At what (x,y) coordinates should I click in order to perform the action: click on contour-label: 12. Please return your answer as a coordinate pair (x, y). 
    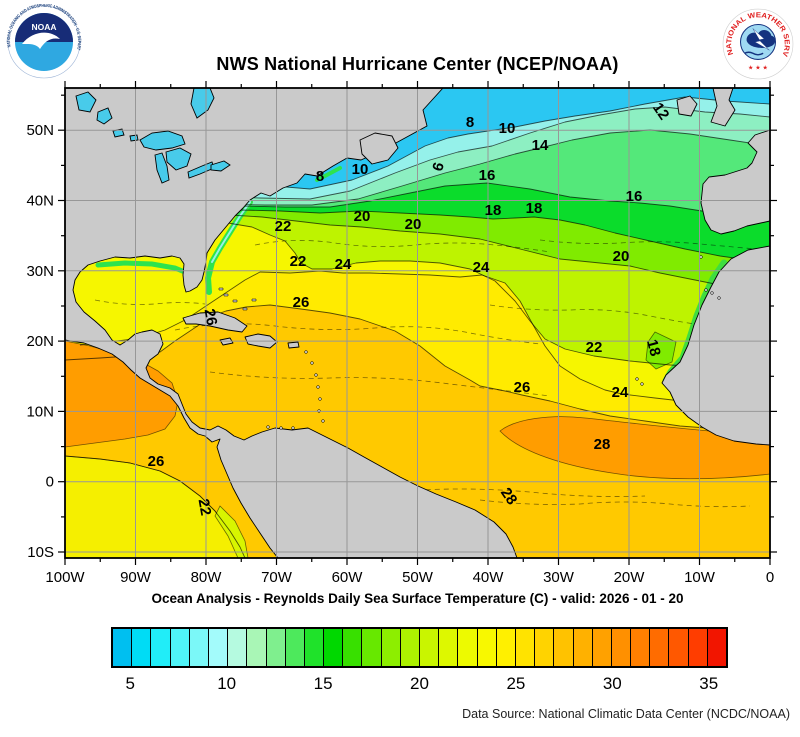
    Looking at the image, I should click on (660, 111).